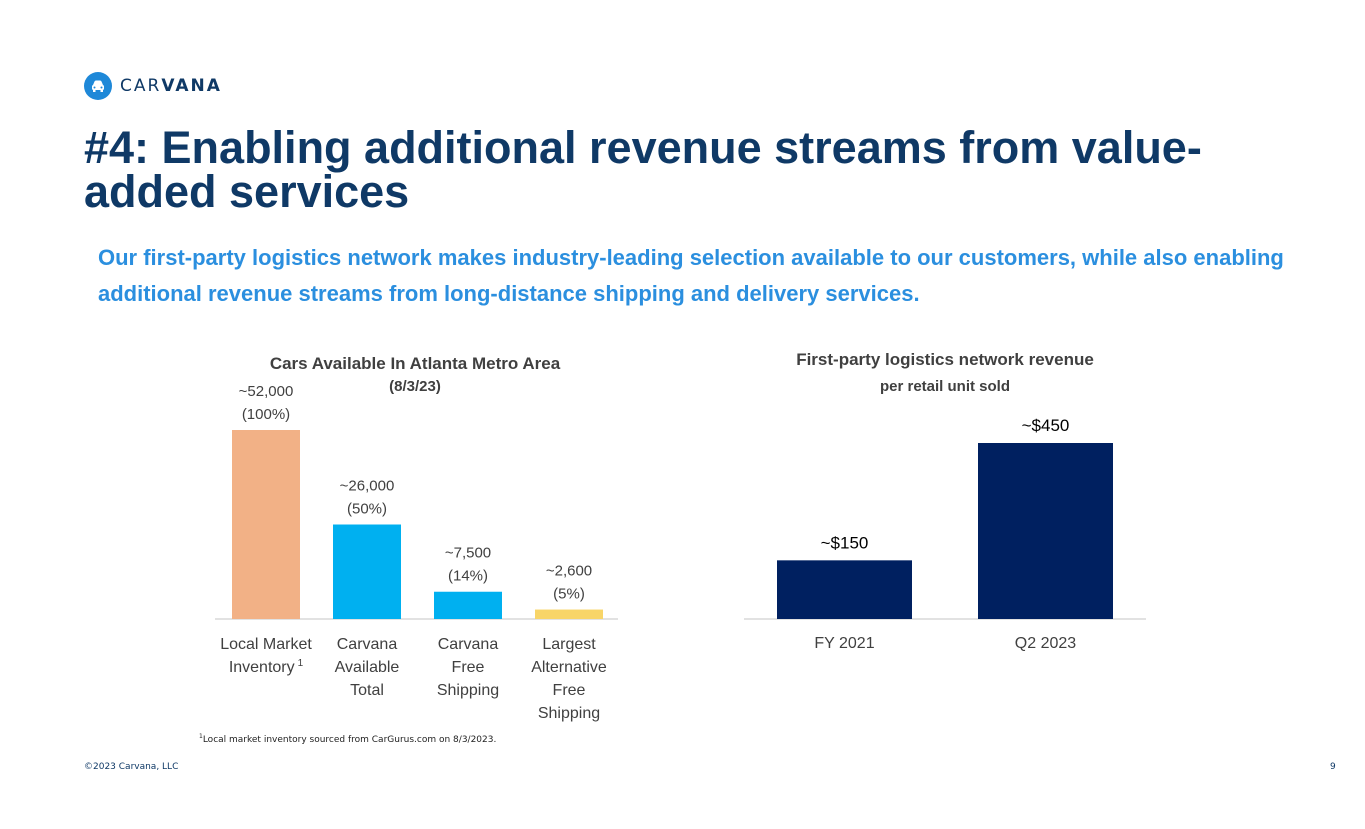  Describe the element at coordinates (141, 86) in the screenshot. I see `logo-wordmark-light: CAR` at that location.